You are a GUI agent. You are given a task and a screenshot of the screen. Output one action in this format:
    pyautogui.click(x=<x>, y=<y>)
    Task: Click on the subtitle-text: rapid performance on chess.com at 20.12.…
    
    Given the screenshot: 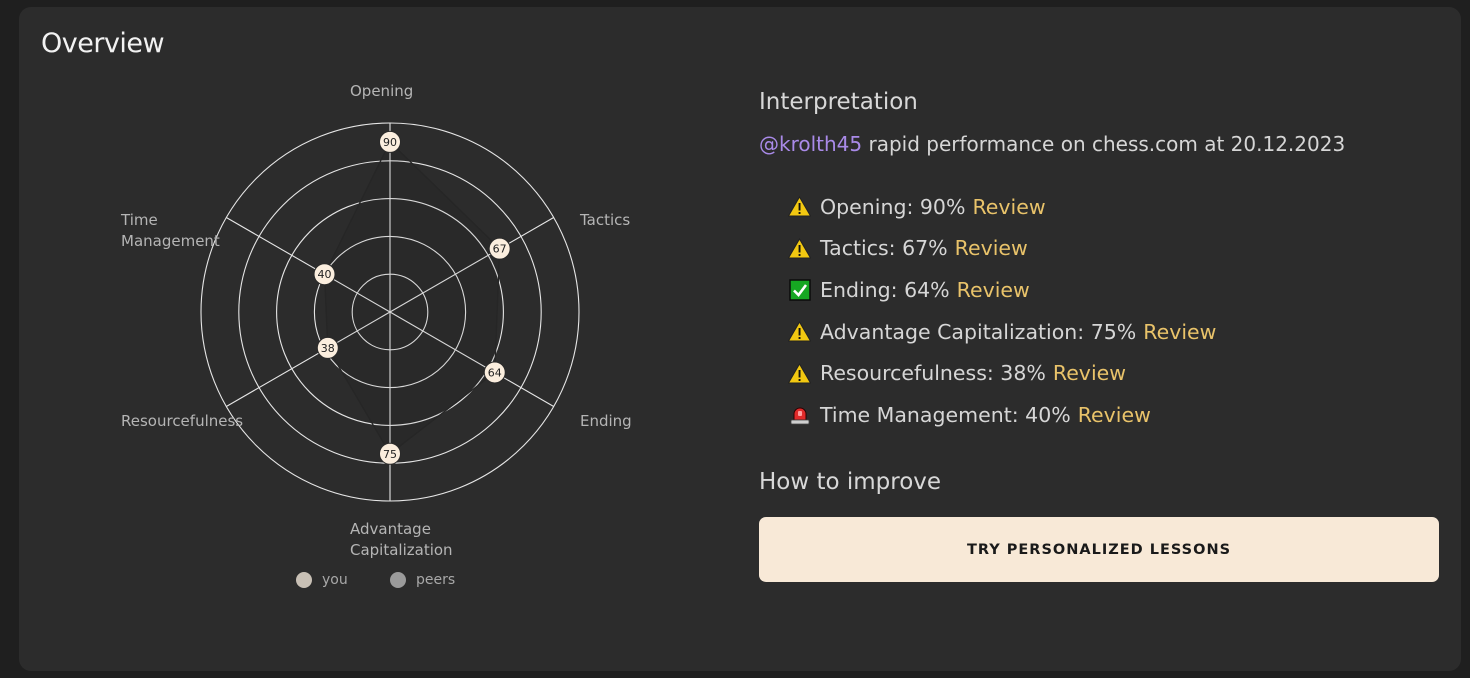 What is the action you would take?
    pyautogui.click(x=1104, y=144)
    